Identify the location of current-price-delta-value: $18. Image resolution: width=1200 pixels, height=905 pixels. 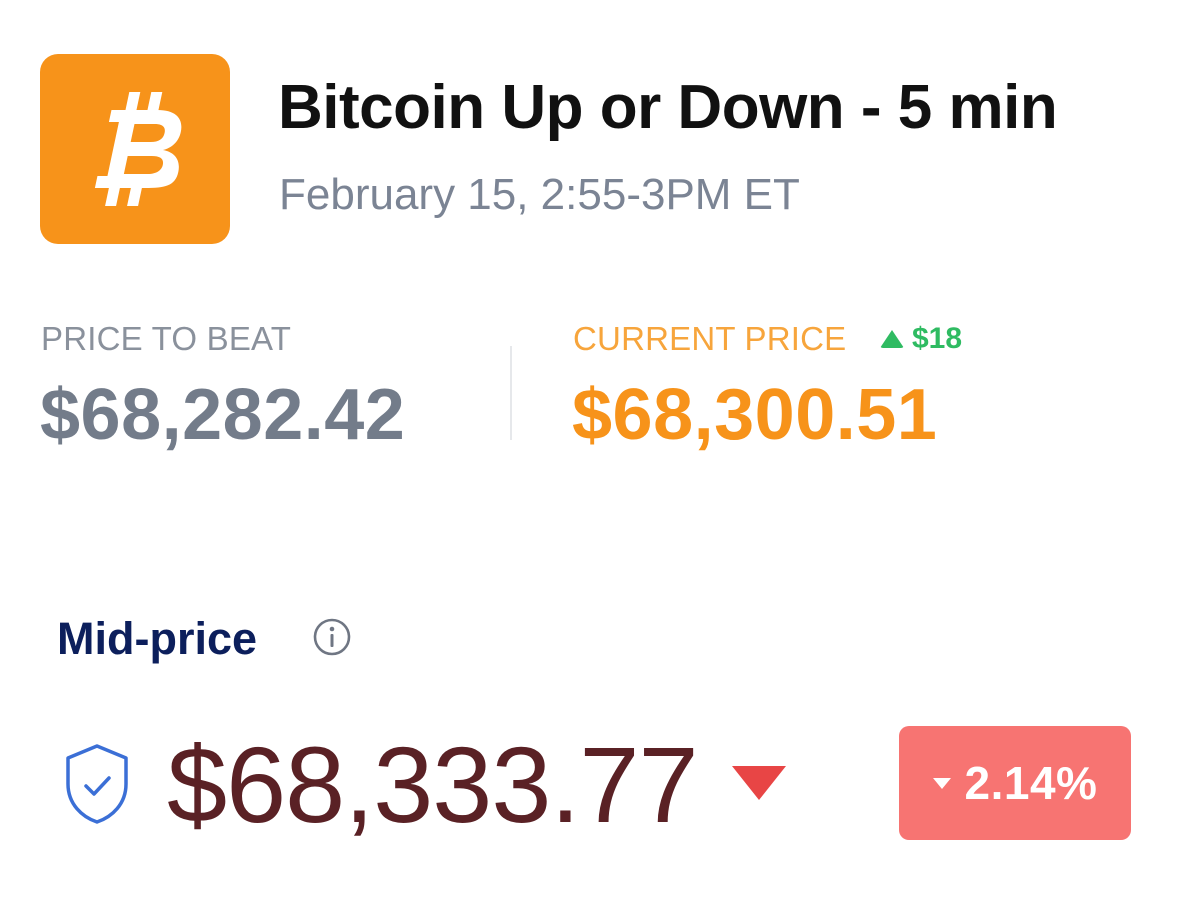
(937, 338).